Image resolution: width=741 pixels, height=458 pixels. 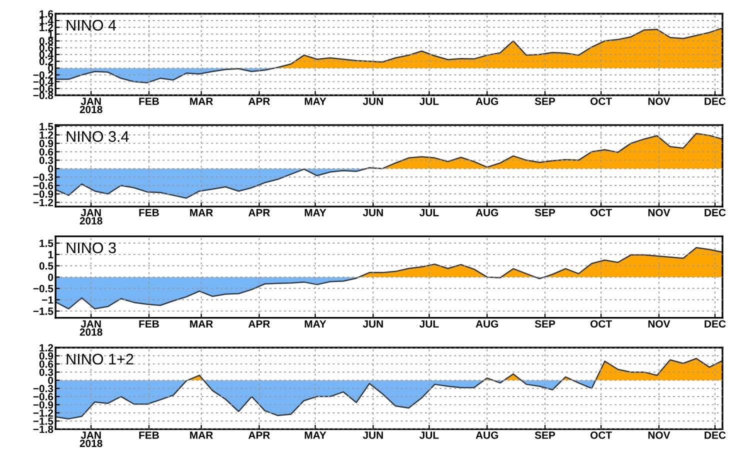 What do you see at coordinates (48, 300) in the screenshot?
I see `y-tick-label: −1` at bounding box center [48, 300].